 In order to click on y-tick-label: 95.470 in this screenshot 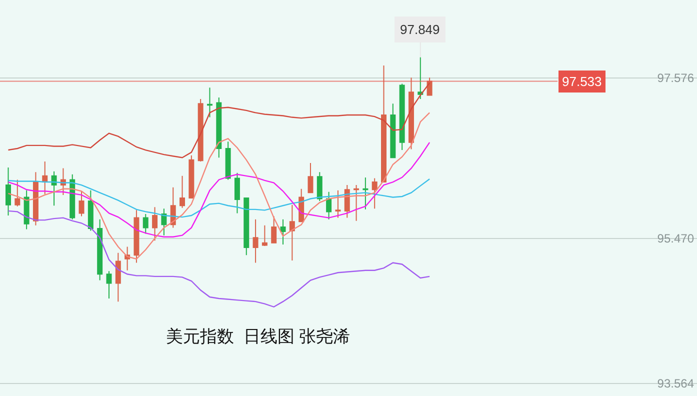, I will do `click(675, 239)`.